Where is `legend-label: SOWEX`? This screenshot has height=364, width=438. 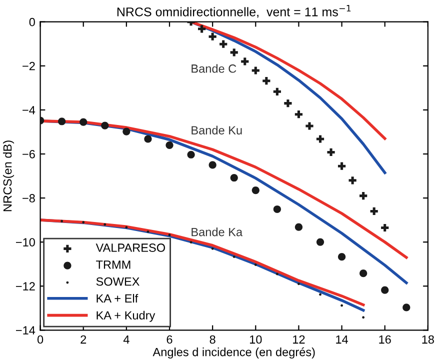 legend-label: SOWEX is located at coordinates (118, 281).